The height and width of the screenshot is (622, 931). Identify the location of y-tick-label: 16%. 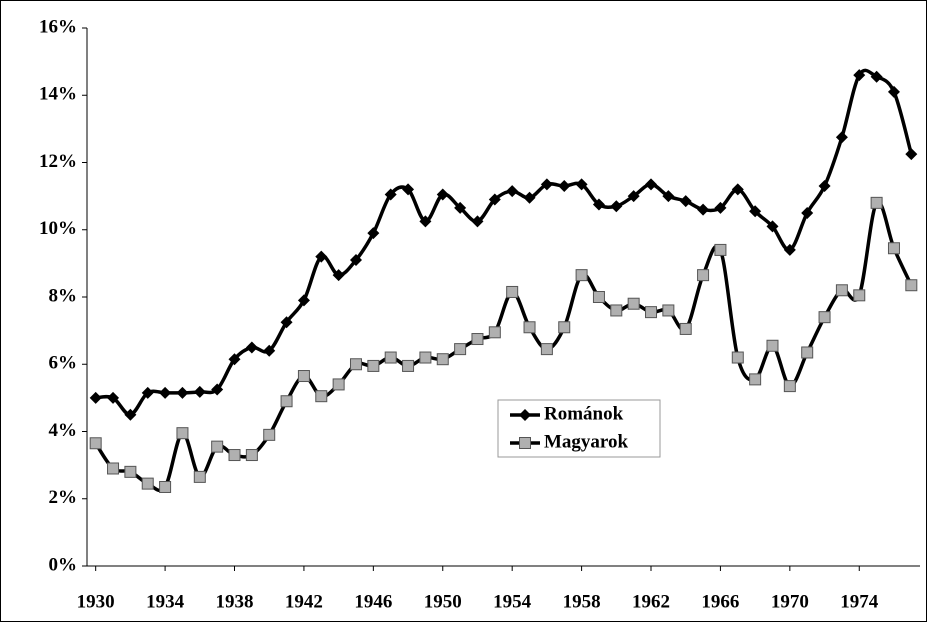
(58, 26).